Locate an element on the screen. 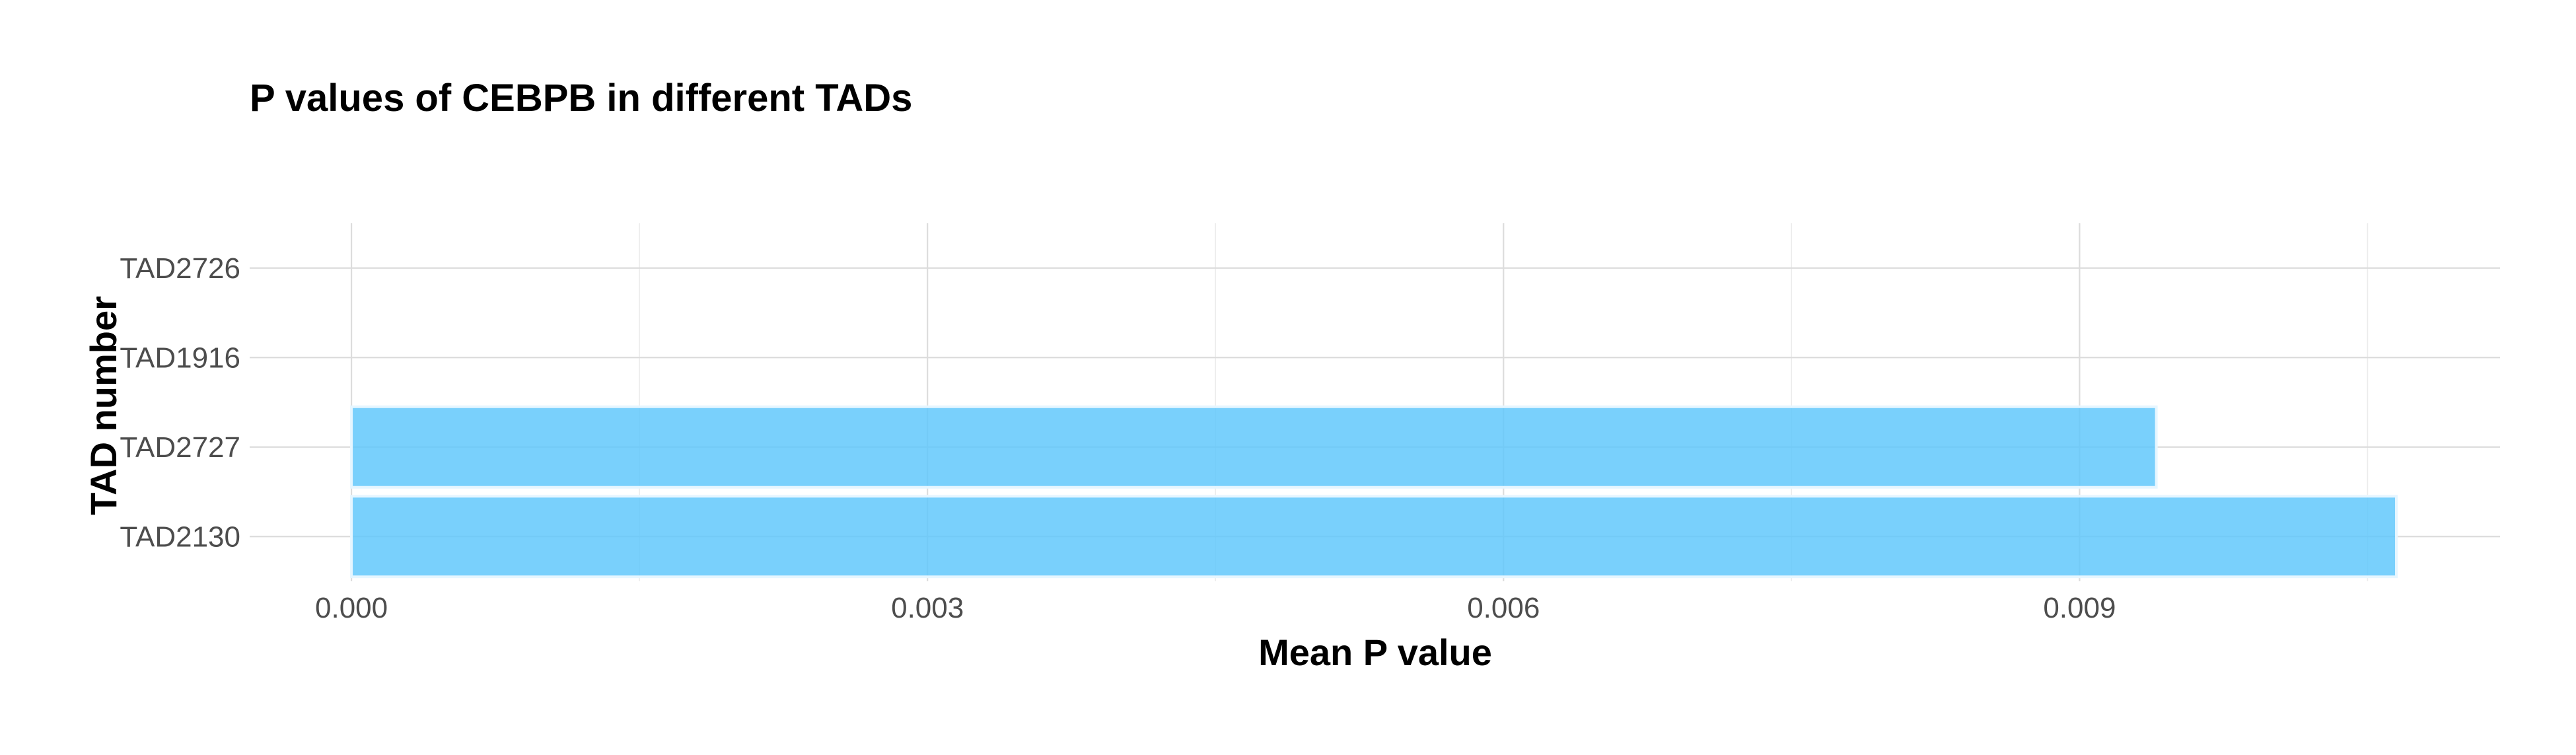  x-tick-label: 0.006 is located at coordinates (1504, 608).